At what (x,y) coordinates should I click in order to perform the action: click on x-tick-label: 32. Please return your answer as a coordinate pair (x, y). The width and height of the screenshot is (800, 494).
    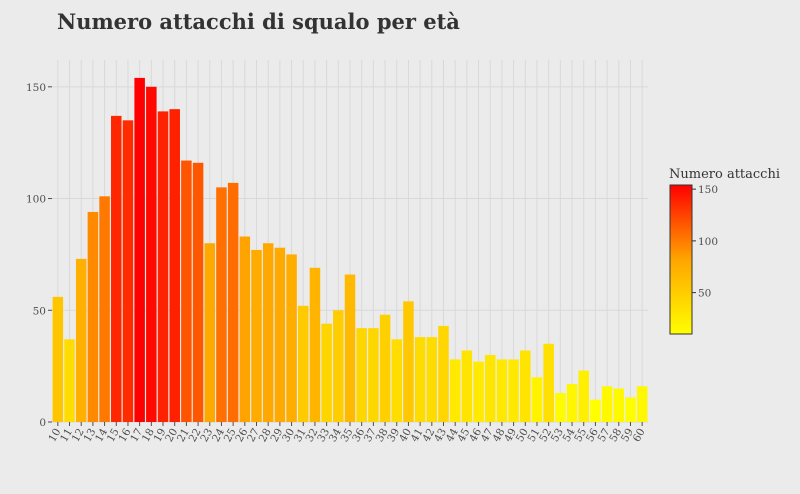
    Looking at the image, I should click on (311, 436).